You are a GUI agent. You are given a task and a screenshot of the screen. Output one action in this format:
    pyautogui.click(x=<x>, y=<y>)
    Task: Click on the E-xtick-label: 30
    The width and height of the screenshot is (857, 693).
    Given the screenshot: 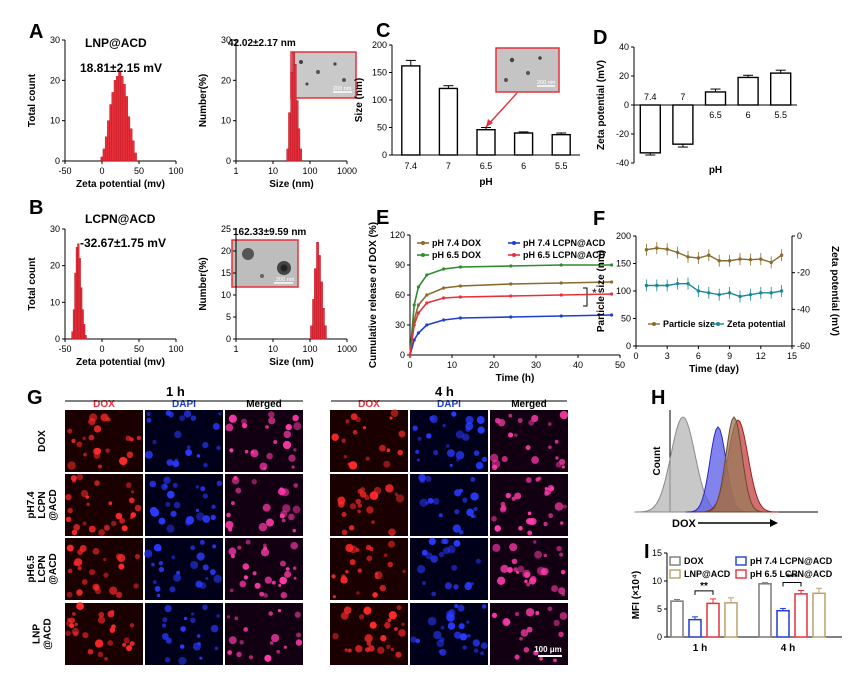 What is the action you would take?
    pyautogui.click(x=536, y=365)
    